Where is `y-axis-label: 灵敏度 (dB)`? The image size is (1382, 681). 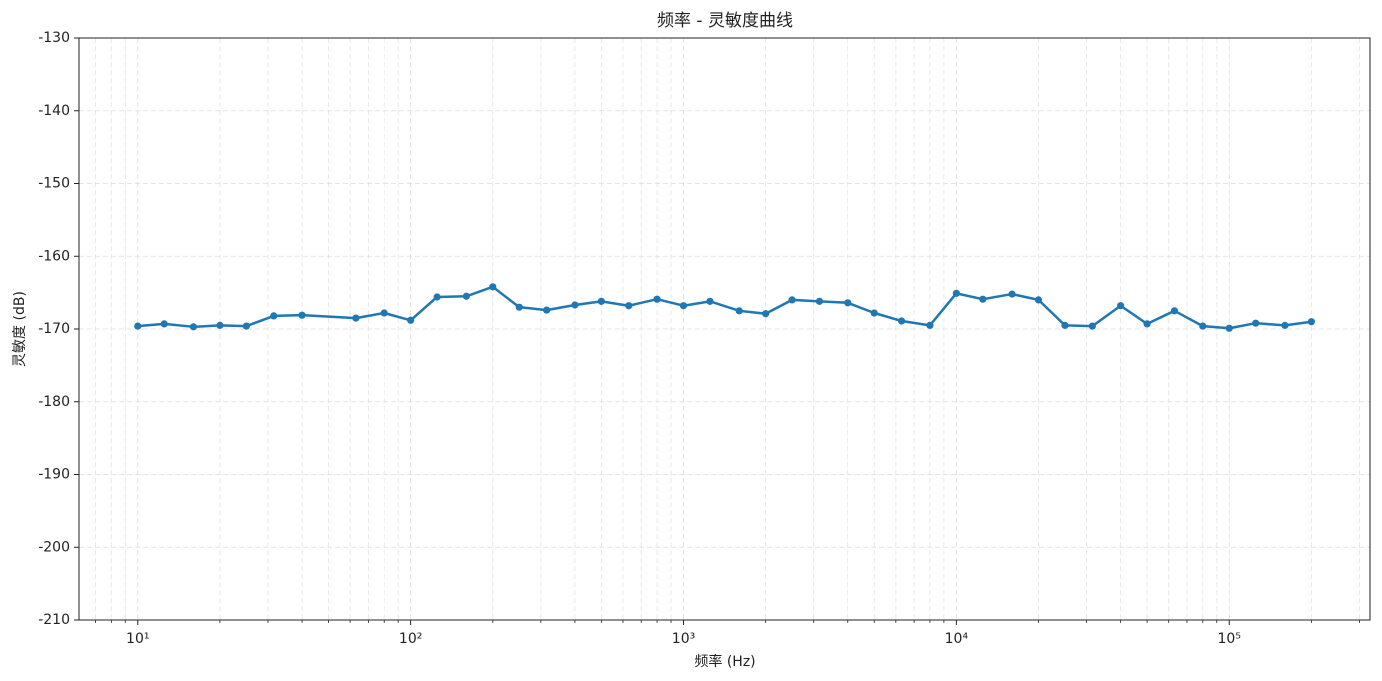 y-axis-label: 灵敏度 (dB) is located at coordinates (20, 329).